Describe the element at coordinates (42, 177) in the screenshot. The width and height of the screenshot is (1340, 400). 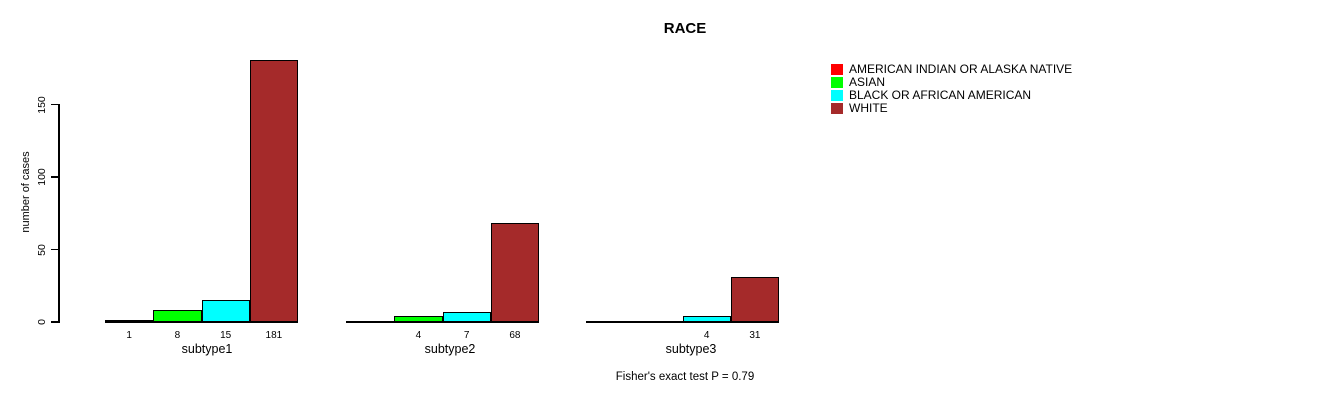
I see `y-tick-label: 100` at that location.